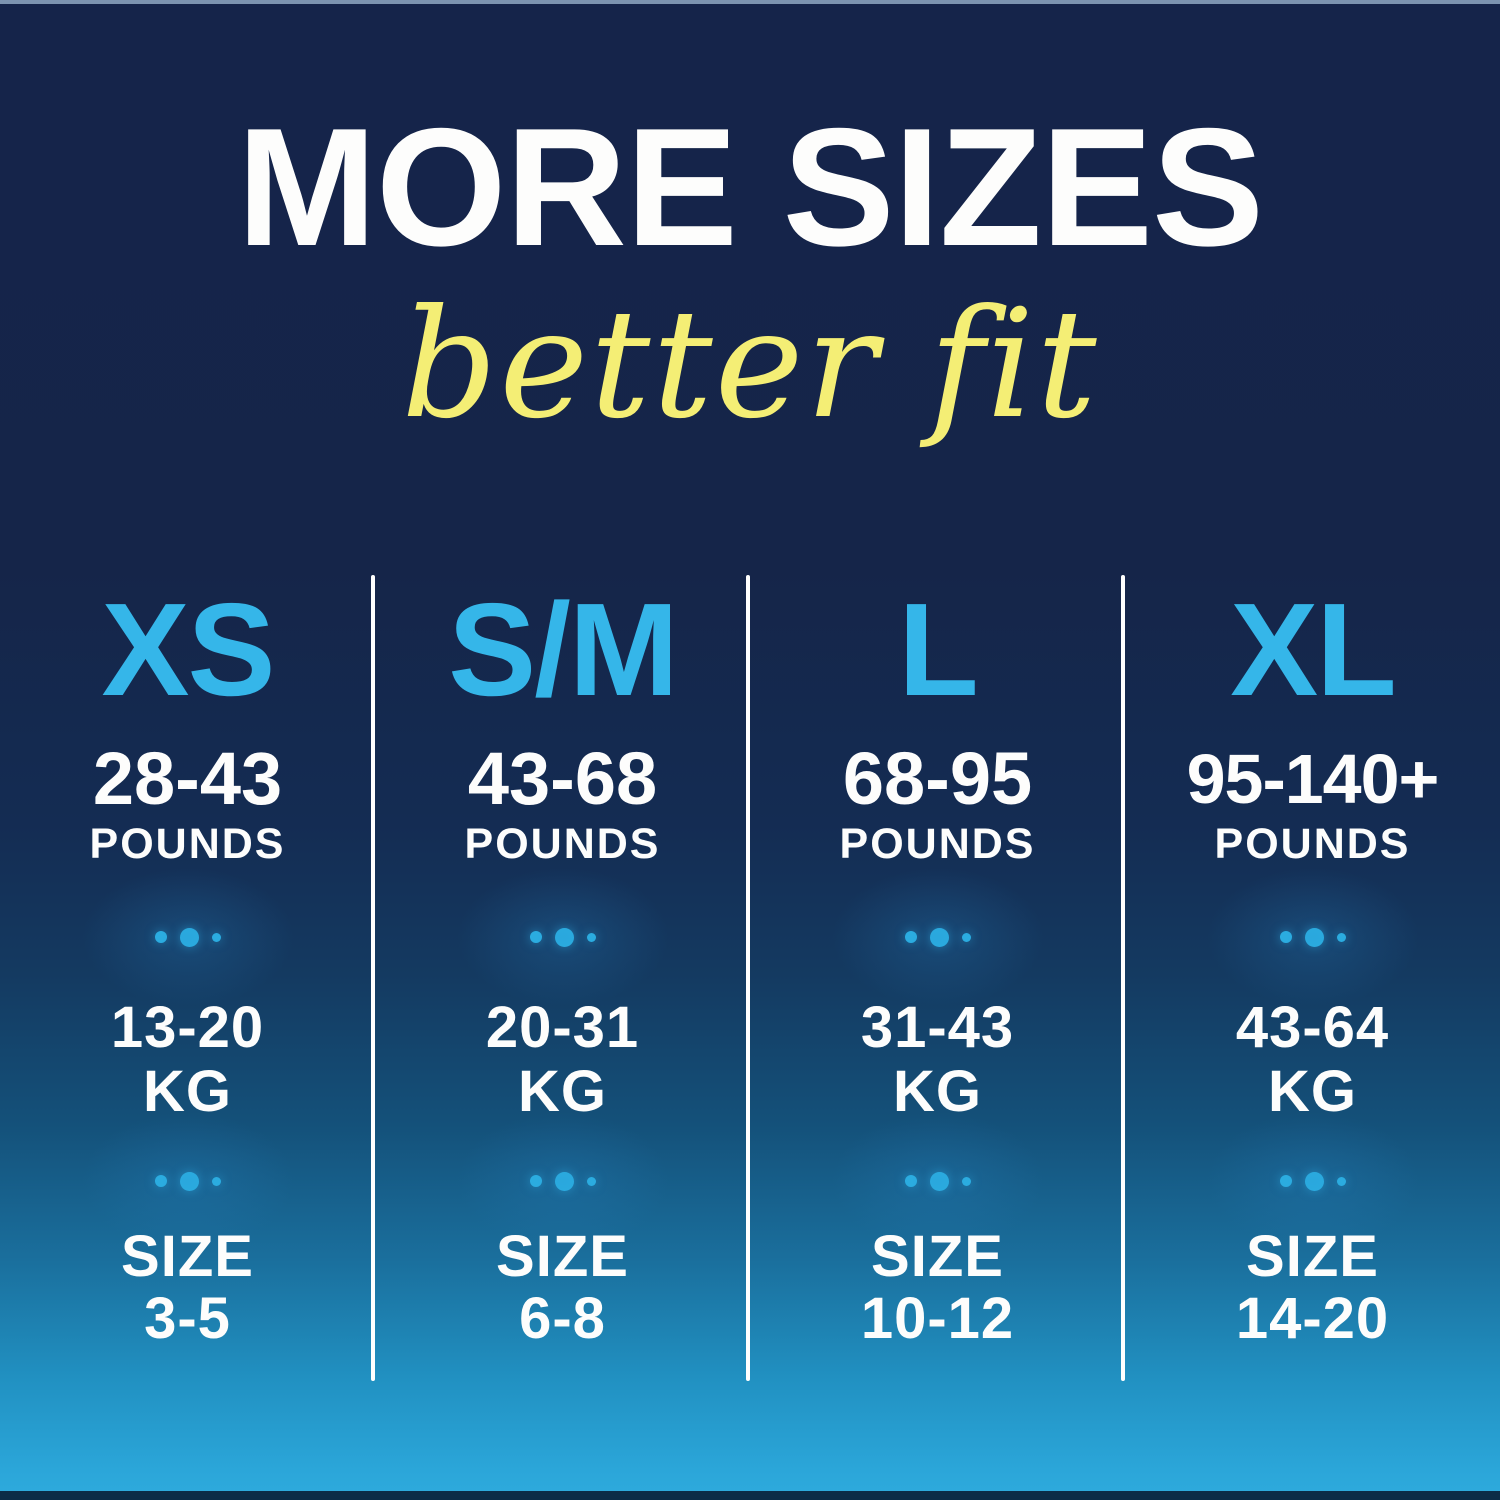 The width and height of the screenshot is (1500, 1500). I want to click on size-label-l: L, so click(938, 649).